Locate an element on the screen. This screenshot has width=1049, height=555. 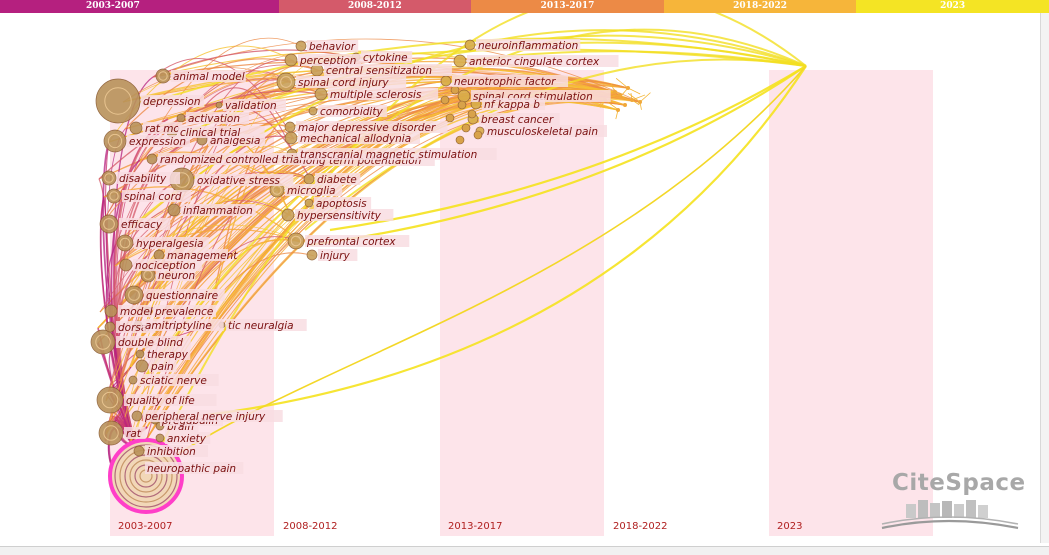
keyword-label: cytokine is located at coordinates (385, 58).